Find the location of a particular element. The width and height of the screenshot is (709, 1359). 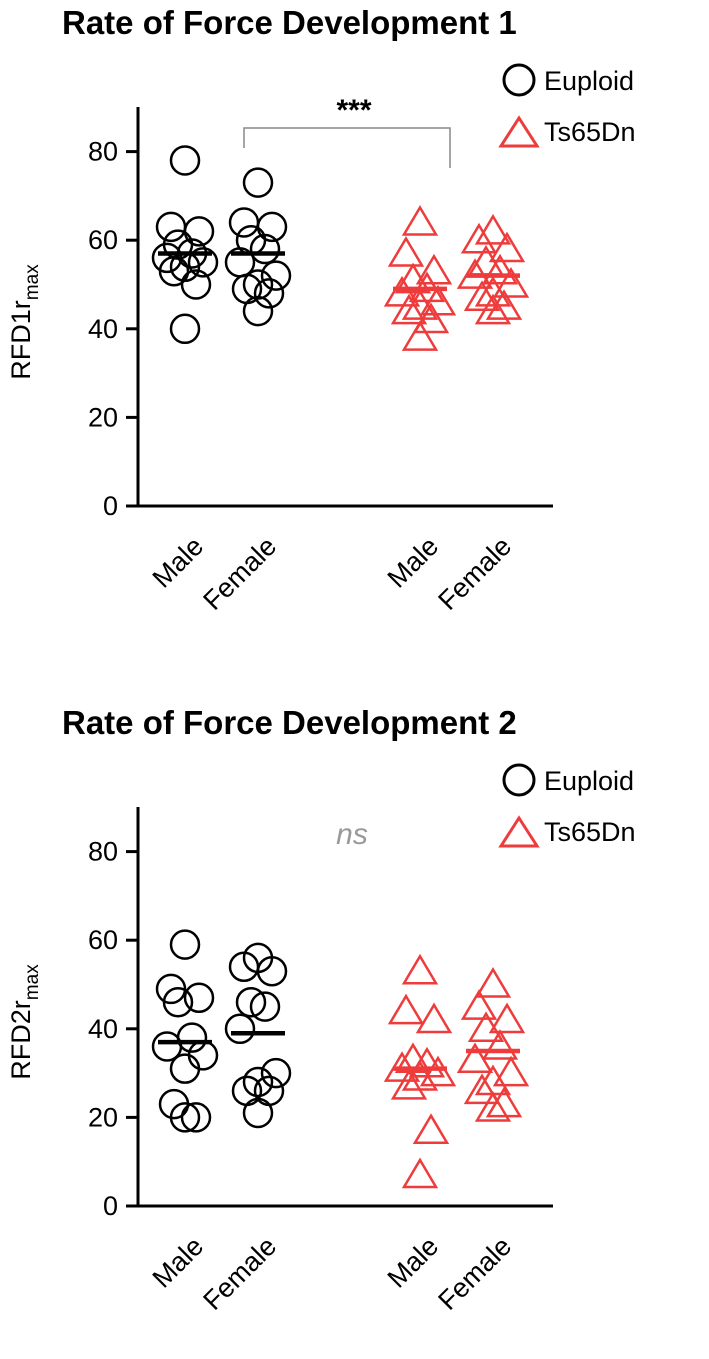

significance-label: ns is located at coordinates (352, 834).